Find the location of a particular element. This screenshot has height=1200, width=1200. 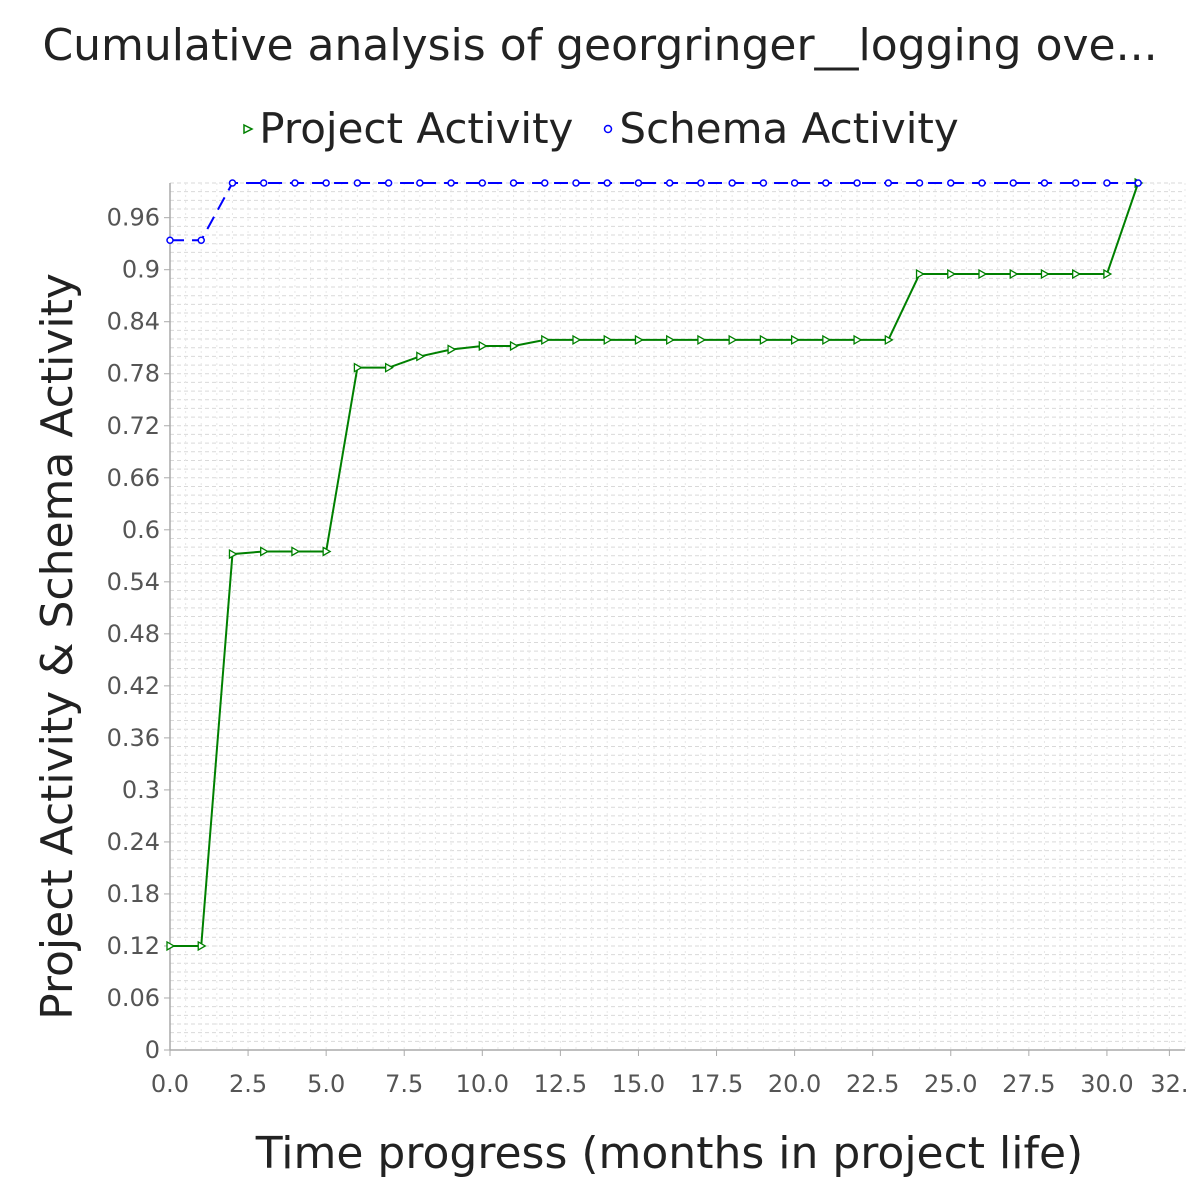

legend-circle-icon is located at coordinates (608, 128).